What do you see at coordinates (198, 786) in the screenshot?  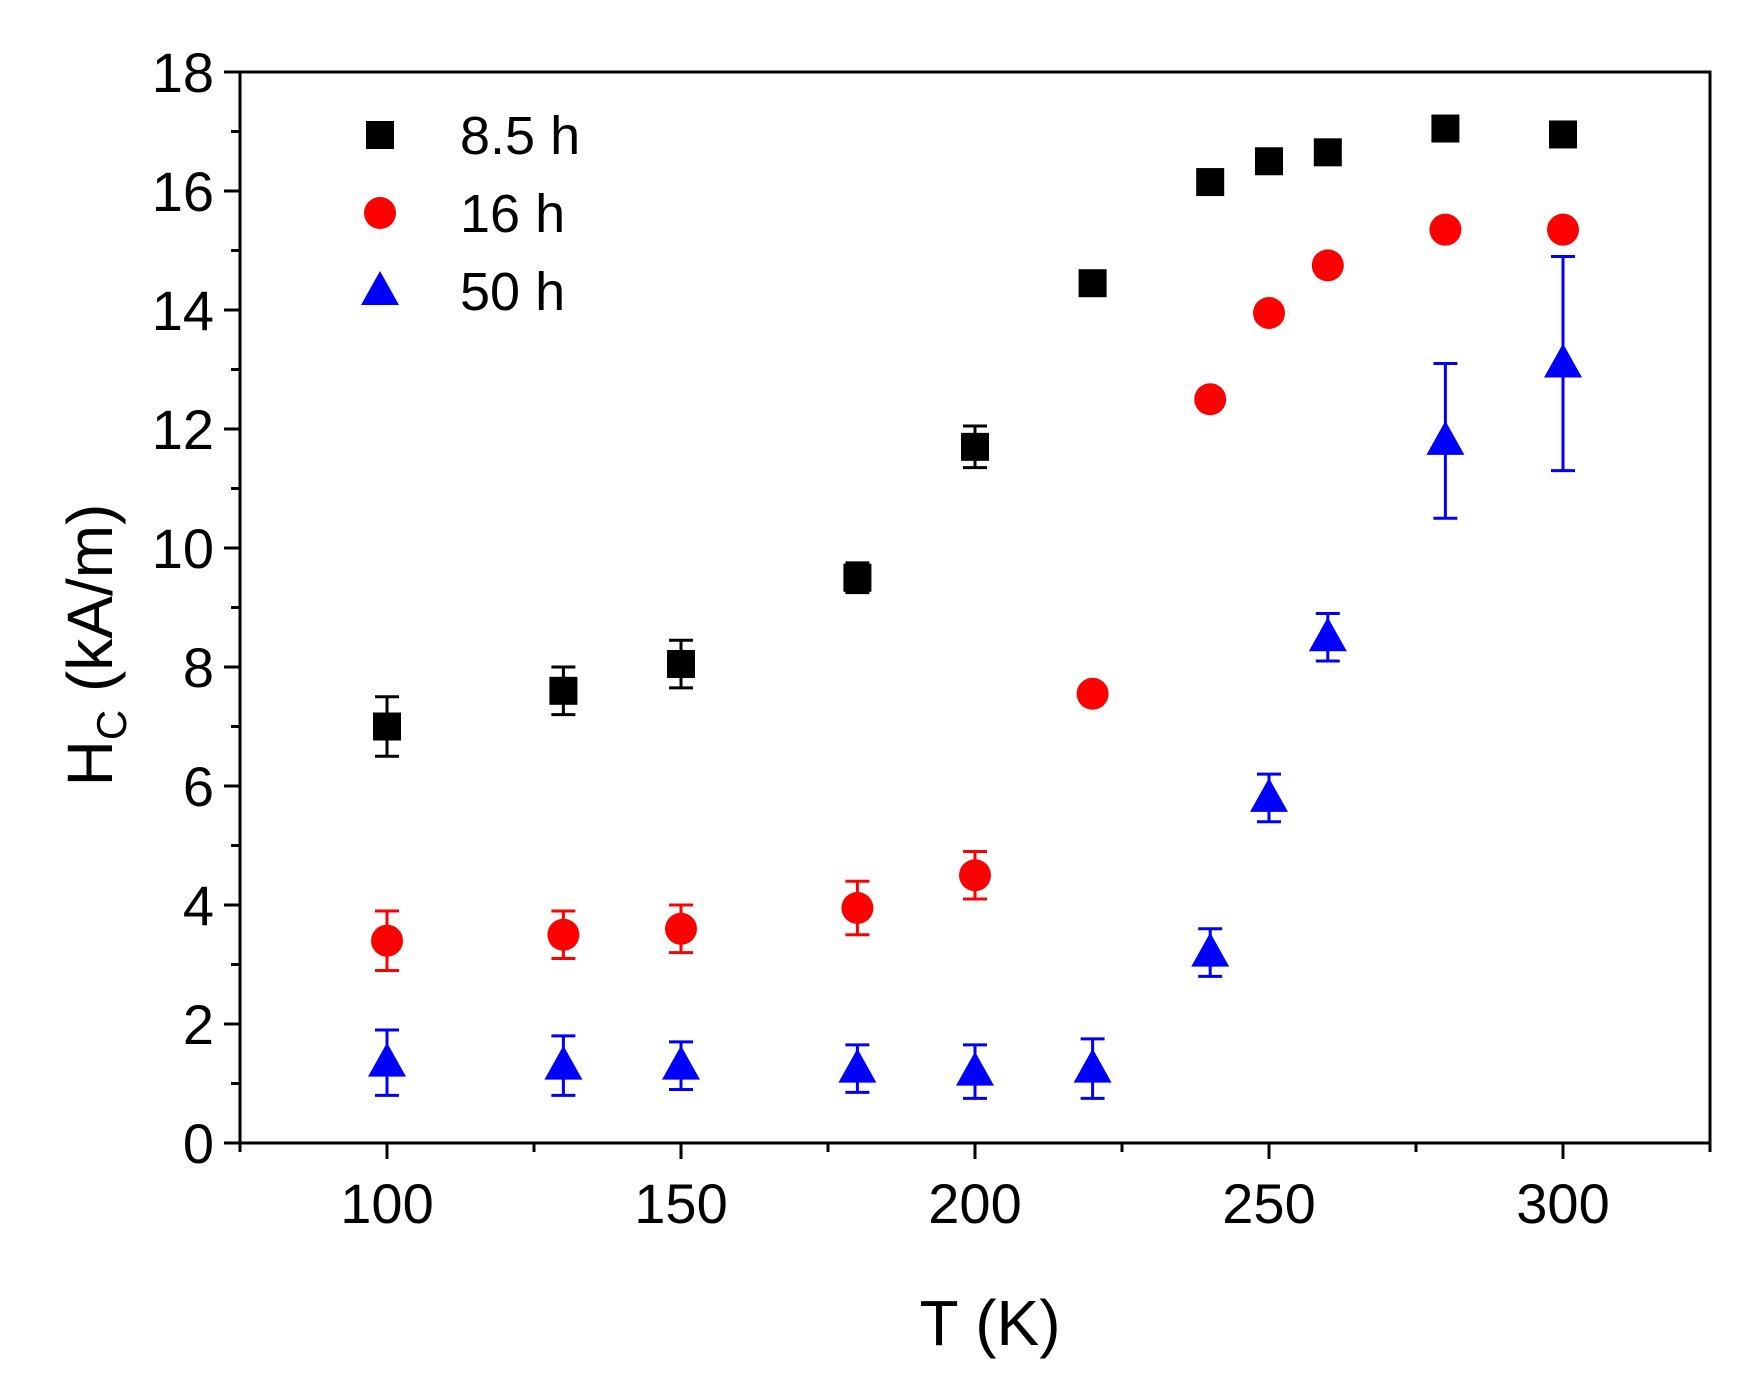 I see `y-tick-label: 6` at bounding box center [198, 786].